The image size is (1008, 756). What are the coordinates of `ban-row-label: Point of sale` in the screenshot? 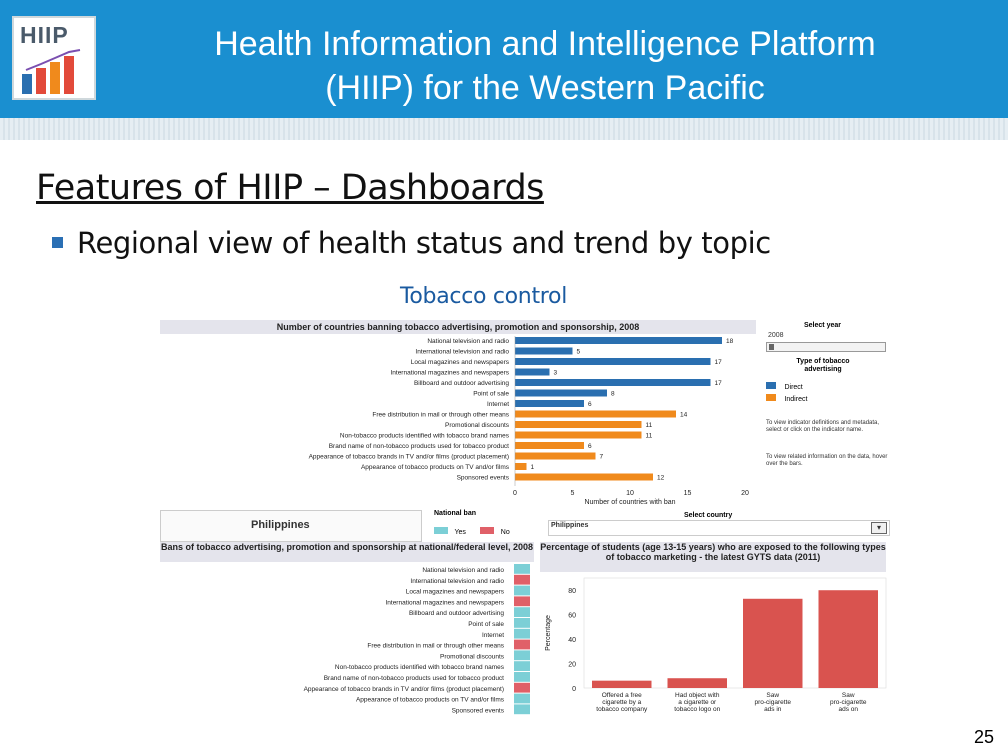 It's located at (486, 624).